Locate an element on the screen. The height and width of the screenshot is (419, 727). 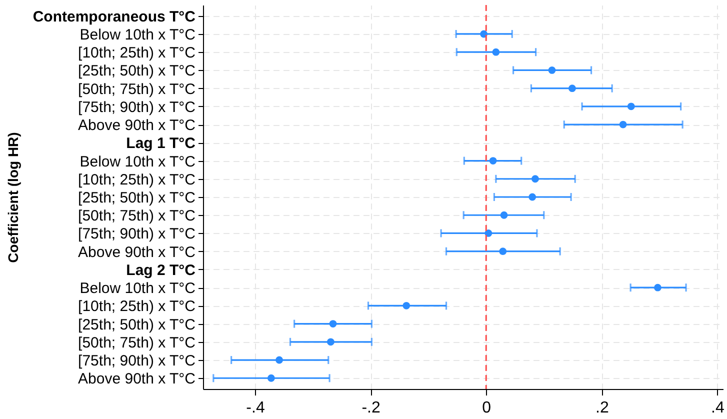
x-tick-label: -.2 is located at coordinates (371, 408).